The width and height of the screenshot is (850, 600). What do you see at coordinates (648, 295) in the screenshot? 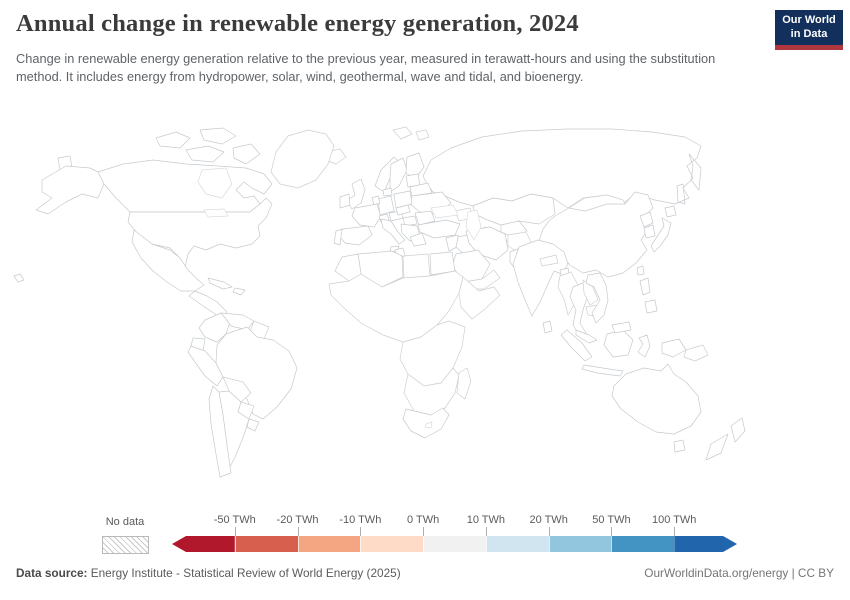
I see `country-philippines` at bounding box center [648, 295].